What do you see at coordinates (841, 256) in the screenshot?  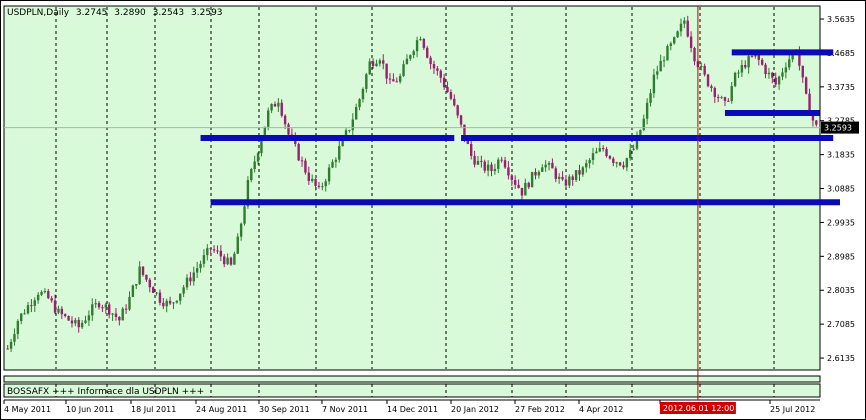 I see `y-tick-label: 2.8985` at bounding box center [841, 256].